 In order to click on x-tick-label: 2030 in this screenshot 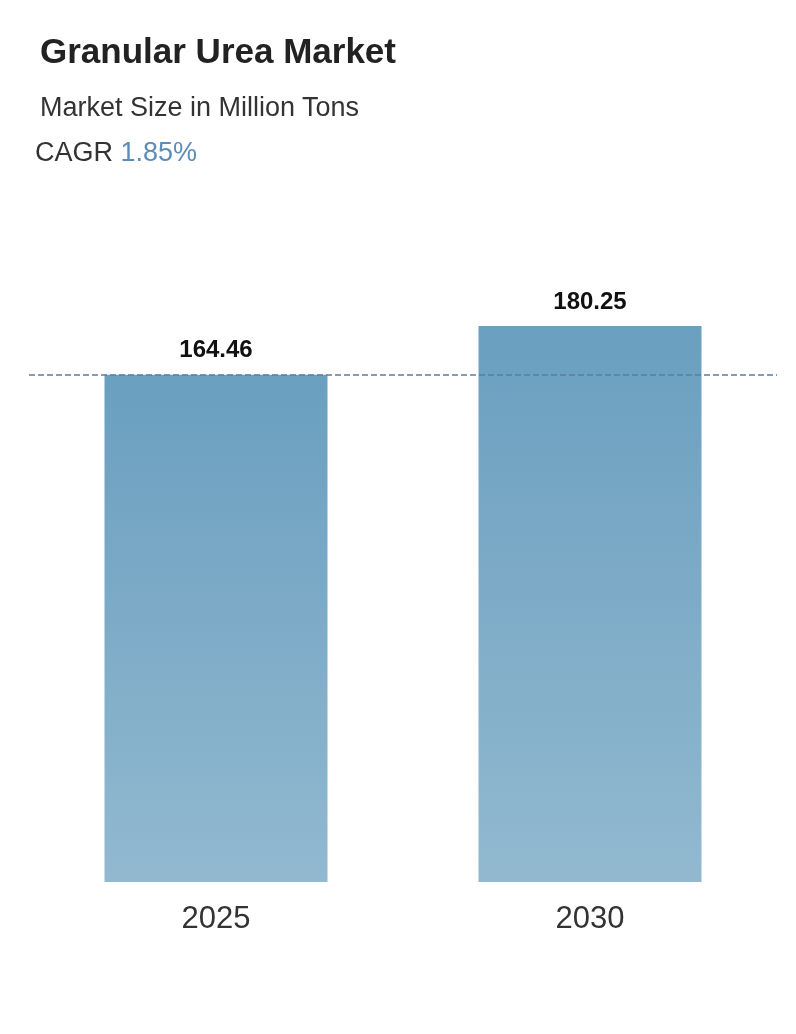, I will do `click(590, 917)`.